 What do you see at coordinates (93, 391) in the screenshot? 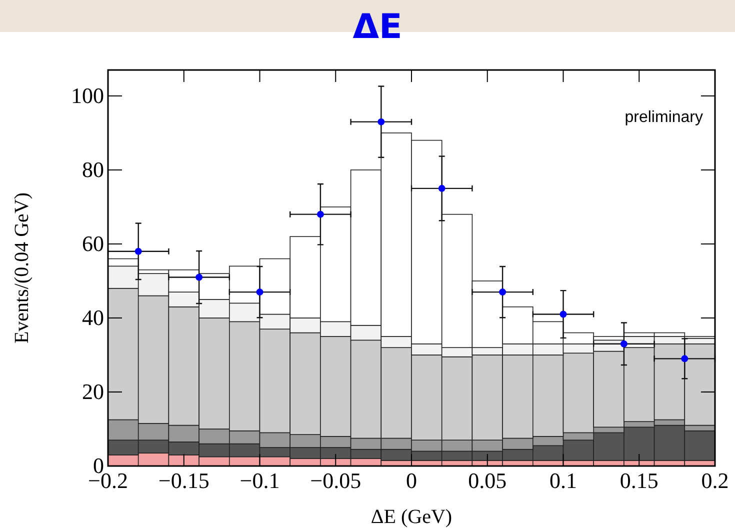
I see `y-tick-label: 20` at bounding box center [93, 391].